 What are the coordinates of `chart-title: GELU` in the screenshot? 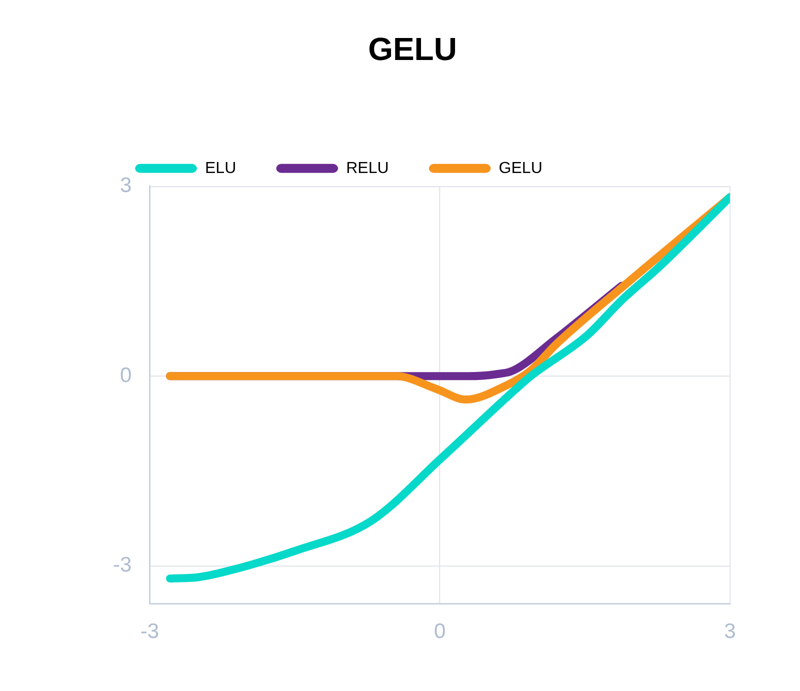 It's located at (412, 49).